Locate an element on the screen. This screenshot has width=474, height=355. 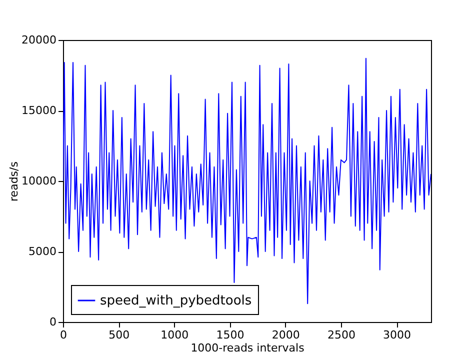
y-tick-label: 5000 is located at coordinates (42, 251).